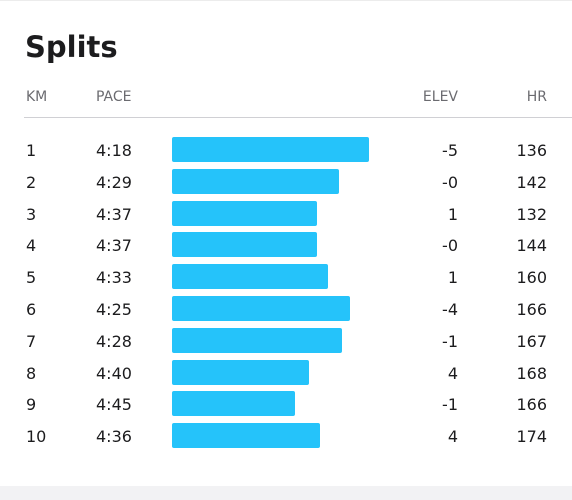 The width and height of the screenshot is (572, 500). What do you see at coordinates (114, 341) in the screenshot?
I see `split-pace: 4:28` at bounding box center [114, 341].